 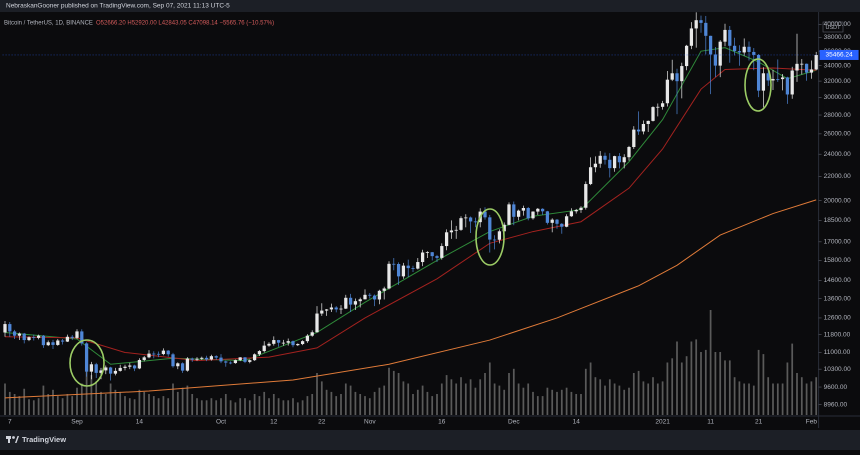 I want to click on logo-part, so click(x=9, y=439).